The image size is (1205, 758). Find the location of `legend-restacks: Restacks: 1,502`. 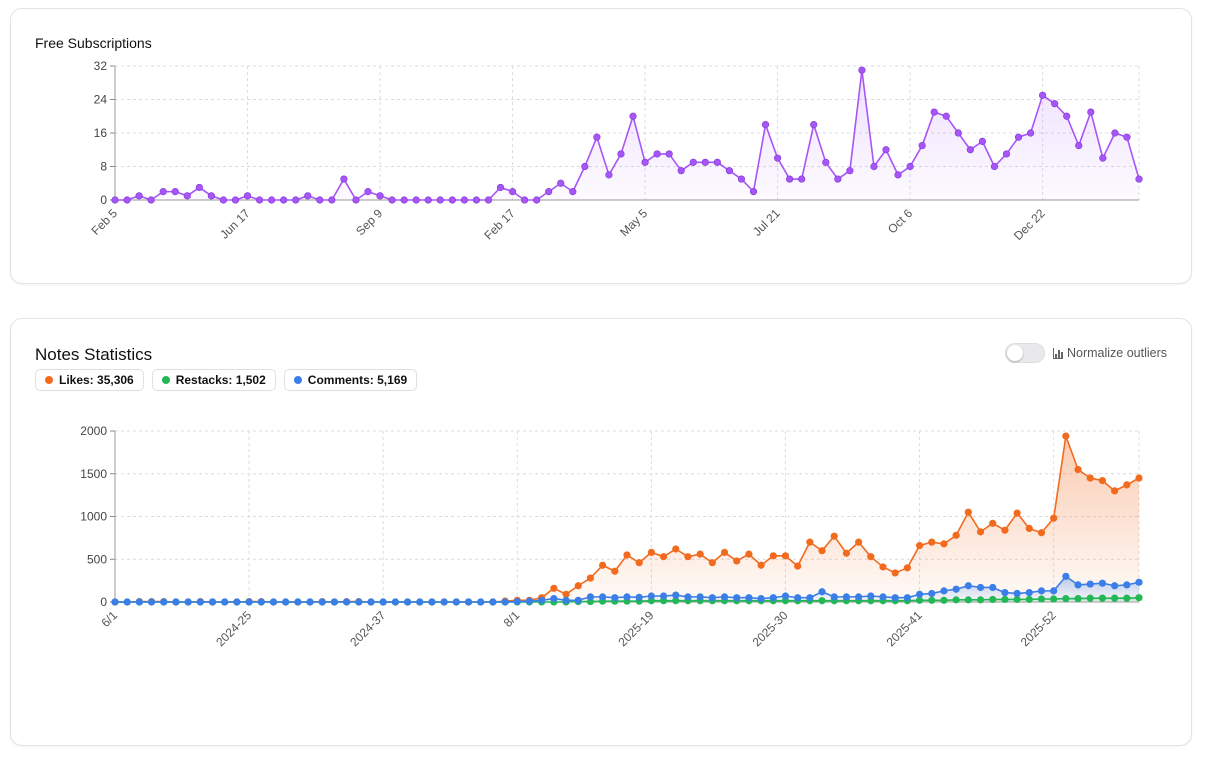

legend-restacks: Restacks: 1,502 is located at coordinates (213, 380).